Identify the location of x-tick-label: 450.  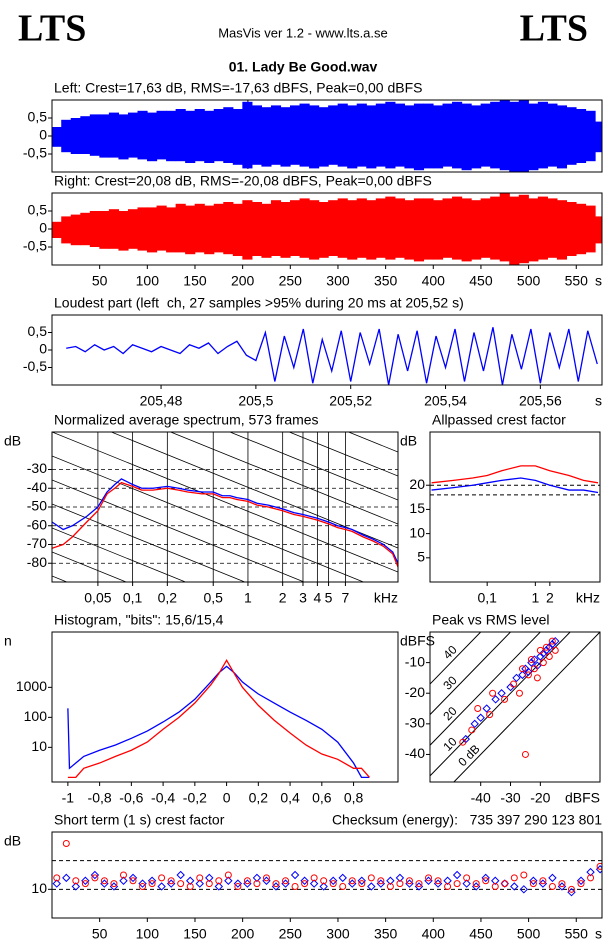
(481, 281).